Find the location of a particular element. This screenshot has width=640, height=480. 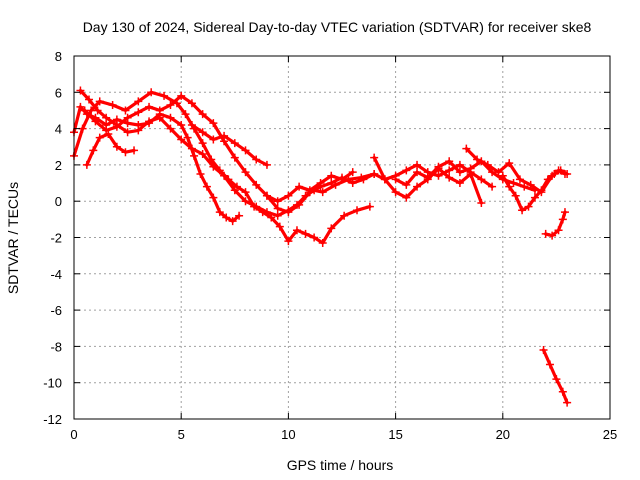

y-tick-label: -6 is located at coordinates (56, 310).